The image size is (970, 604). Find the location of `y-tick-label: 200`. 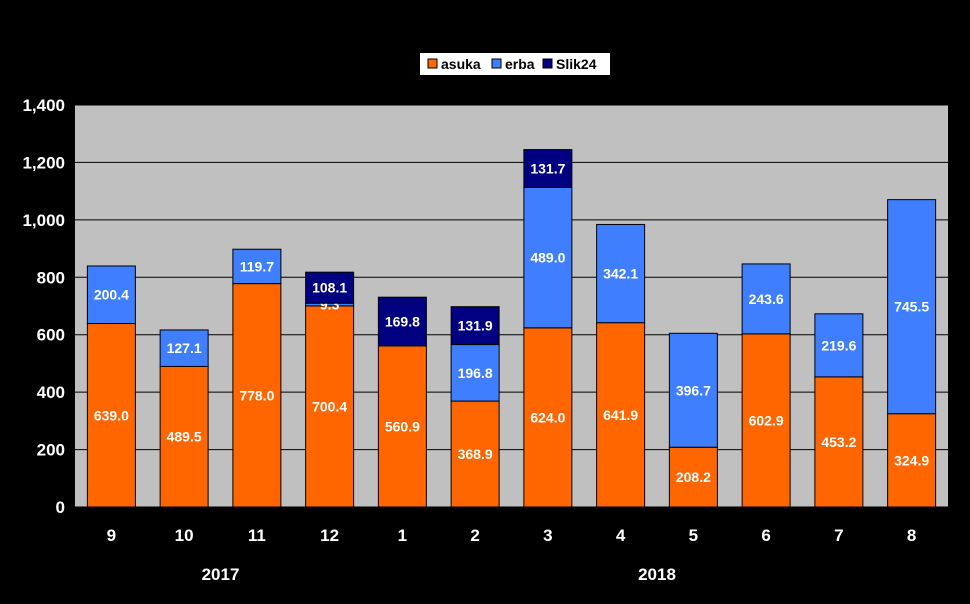

y-tick-label: 200 is located at coordinates (51, 450).